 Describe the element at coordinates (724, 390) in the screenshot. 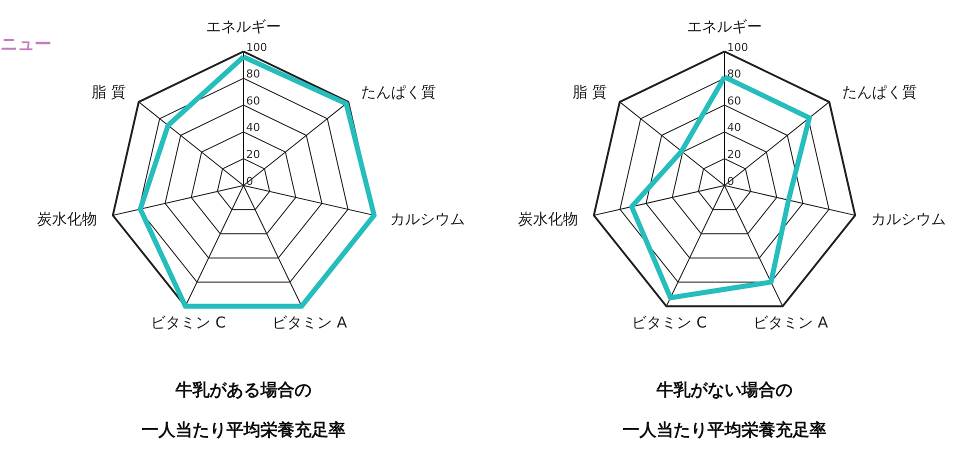

I see `text: 牛乳がない場合の` at that location.